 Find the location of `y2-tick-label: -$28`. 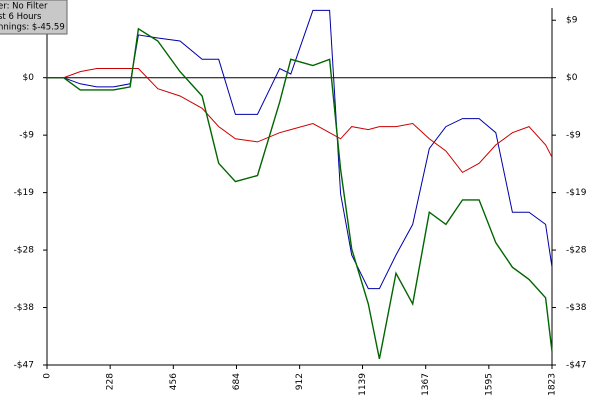

y2-tick-label: -$28 is located at coordinates (576, 251).